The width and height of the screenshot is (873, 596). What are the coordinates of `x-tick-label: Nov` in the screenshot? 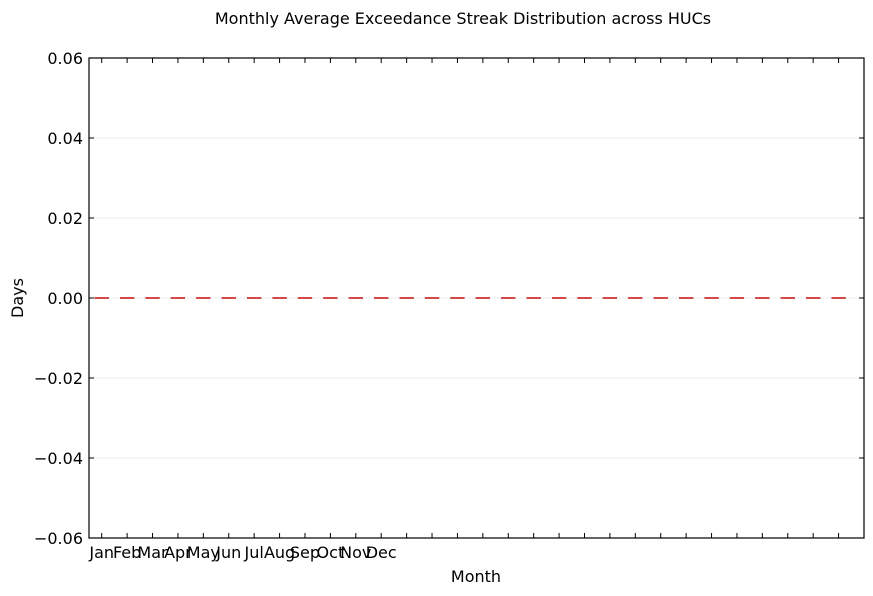 It's located at (355, 552).